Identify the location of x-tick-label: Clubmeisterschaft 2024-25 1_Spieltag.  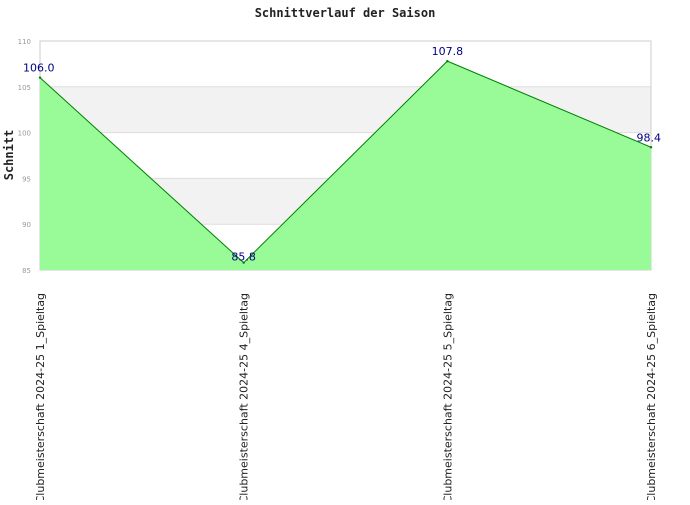
(40, 396).